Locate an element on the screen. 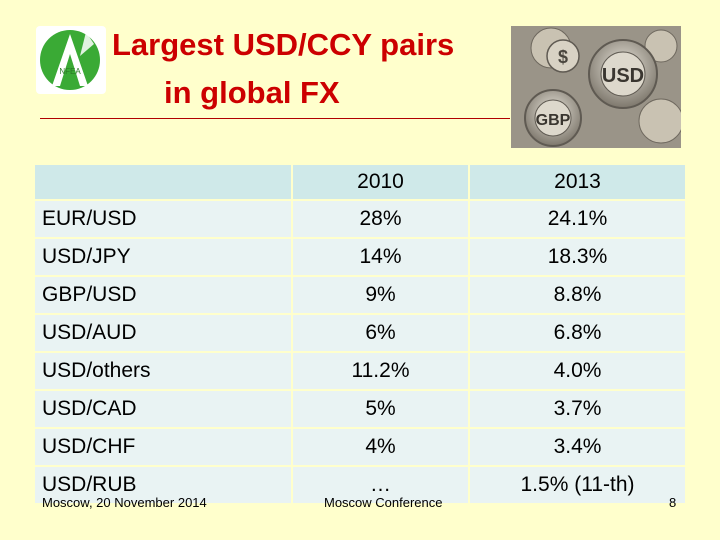  value-2013: 8.8% is located at coordinates (577, 295).